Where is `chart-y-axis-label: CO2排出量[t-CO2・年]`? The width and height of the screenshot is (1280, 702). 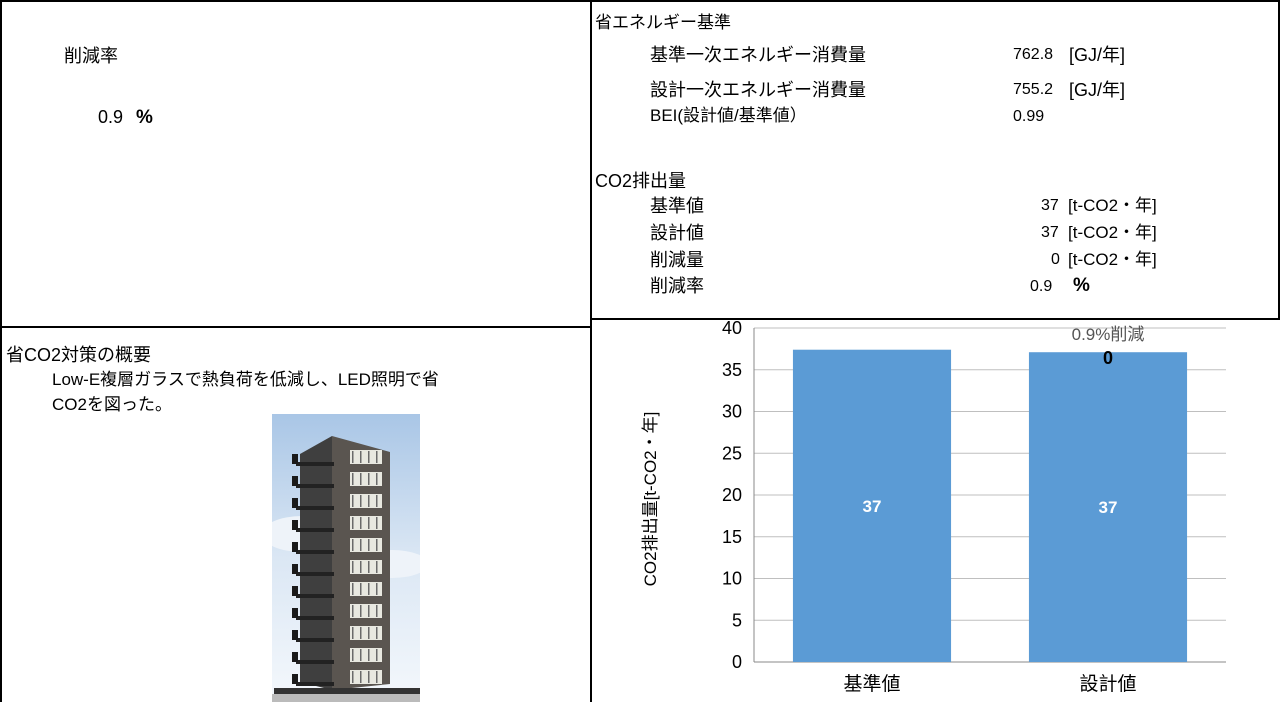
chart-y-axis-label: CO2排出量[t-CO2・年] is located at coordinates (650, 499).